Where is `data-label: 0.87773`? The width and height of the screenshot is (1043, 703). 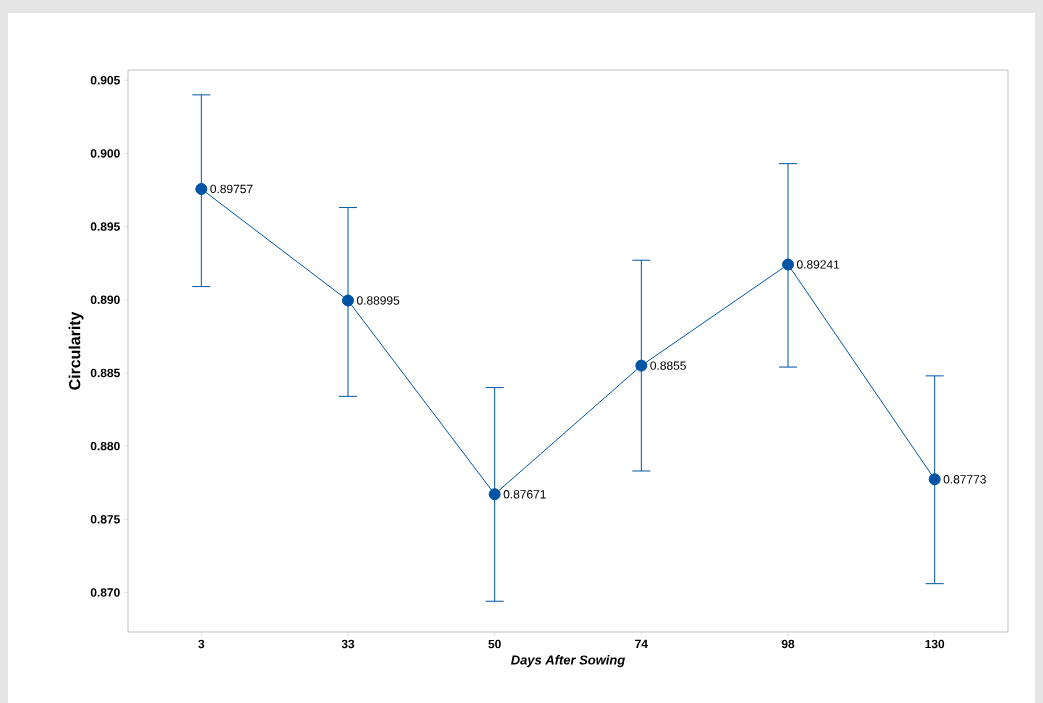 data-label: 0.87773 is located at coordinates (964, 479).